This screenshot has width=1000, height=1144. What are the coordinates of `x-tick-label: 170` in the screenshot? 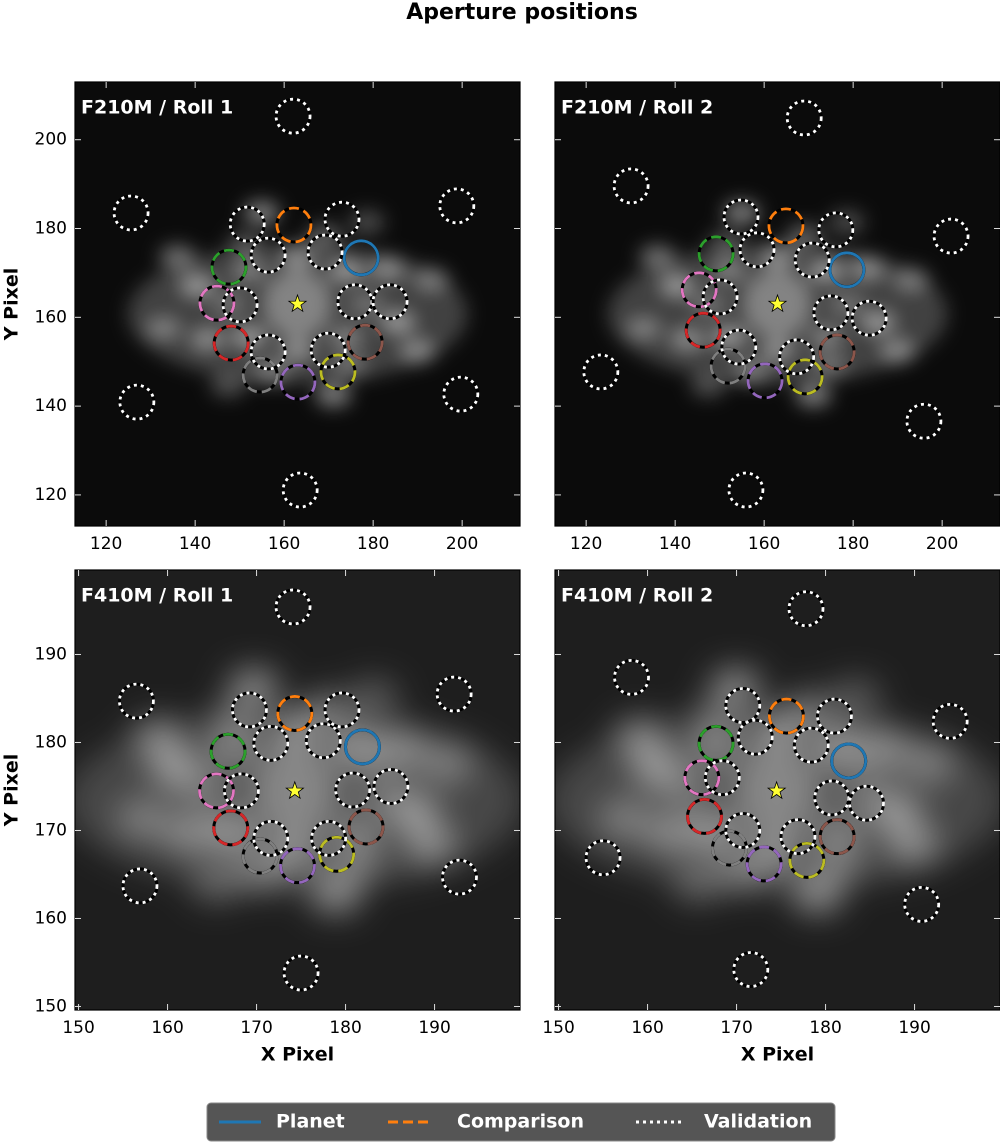 It's located at (736, 1028).